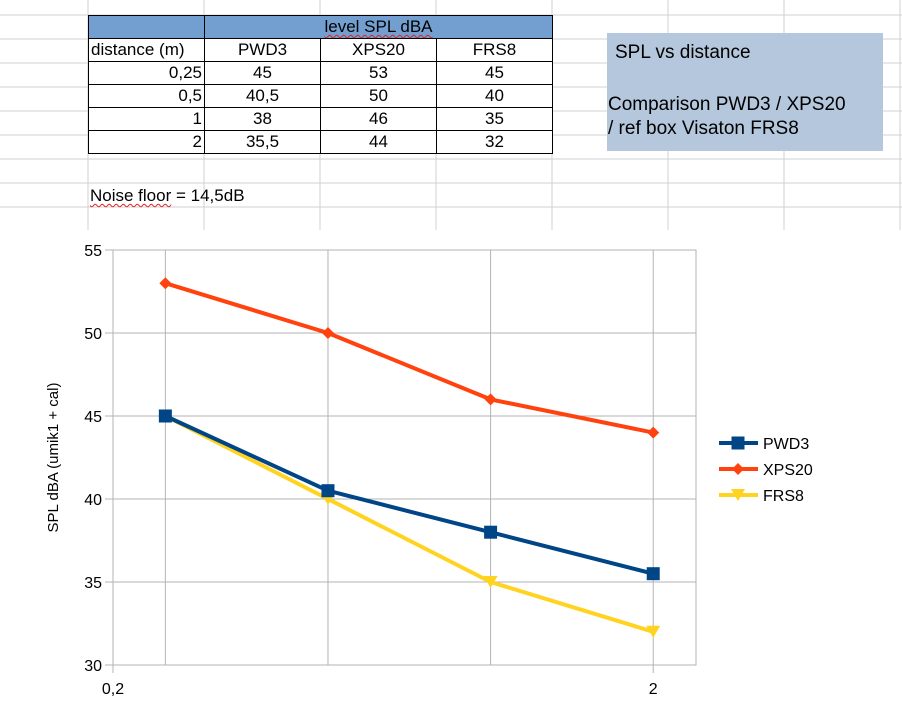  What do you see at coordinates (378, 50) in the screenshot?
I see `column-header-xps20: XPS20` at bounding box center [378, 50].